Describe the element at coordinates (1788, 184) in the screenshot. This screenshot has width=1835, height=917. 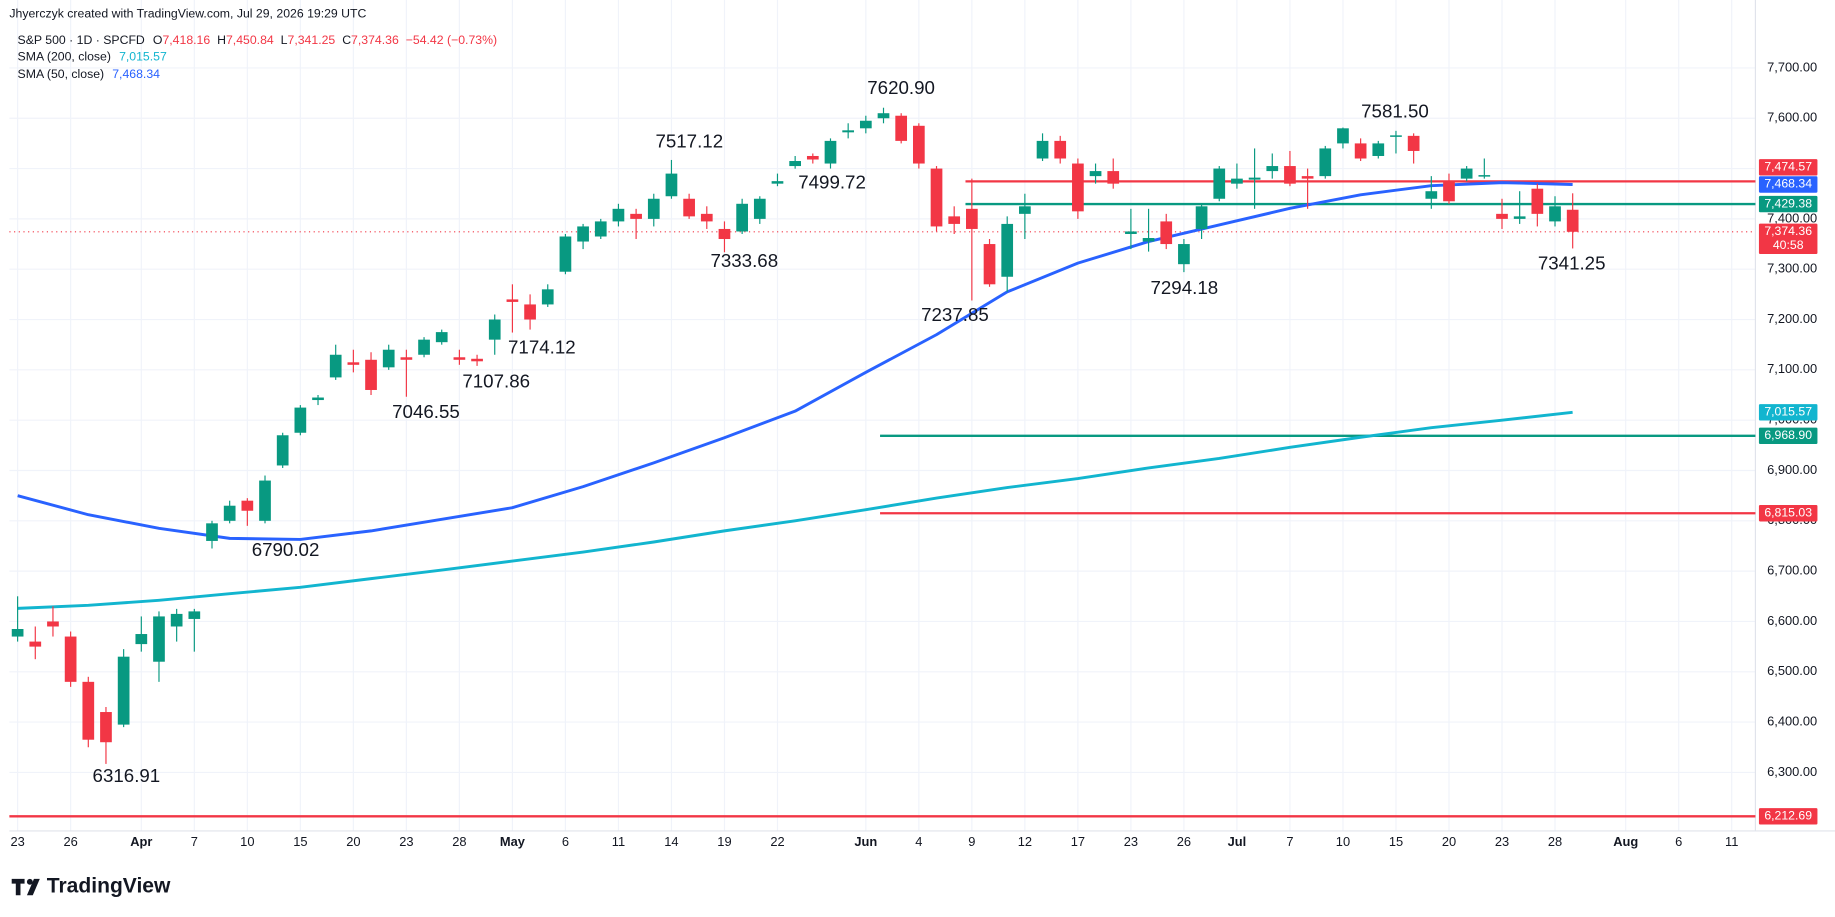
I see `sma-badge: 7,468.34` at that location.